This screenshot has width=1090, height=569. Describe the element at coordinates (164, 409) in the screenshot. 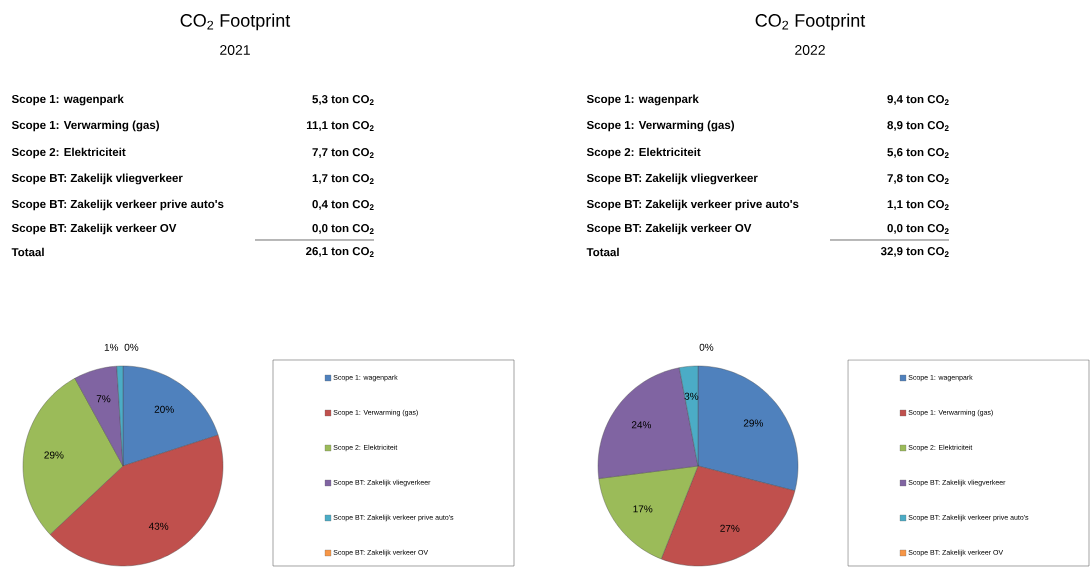

I see `data-label: 20%` at that location.